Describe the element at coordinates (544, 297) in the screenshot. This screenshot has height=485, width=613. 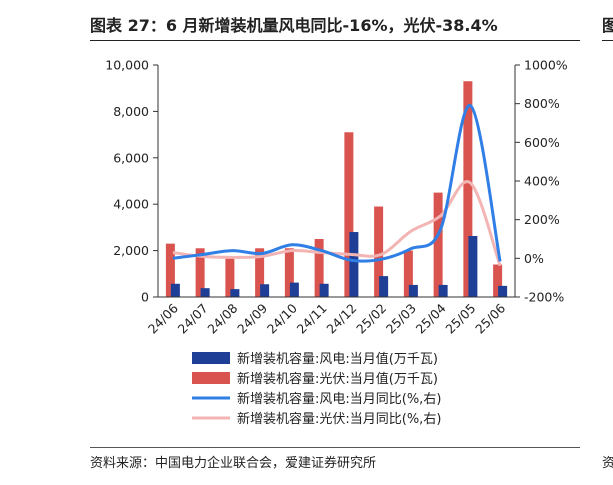
I see `right-tick-label: -200%` at that location.